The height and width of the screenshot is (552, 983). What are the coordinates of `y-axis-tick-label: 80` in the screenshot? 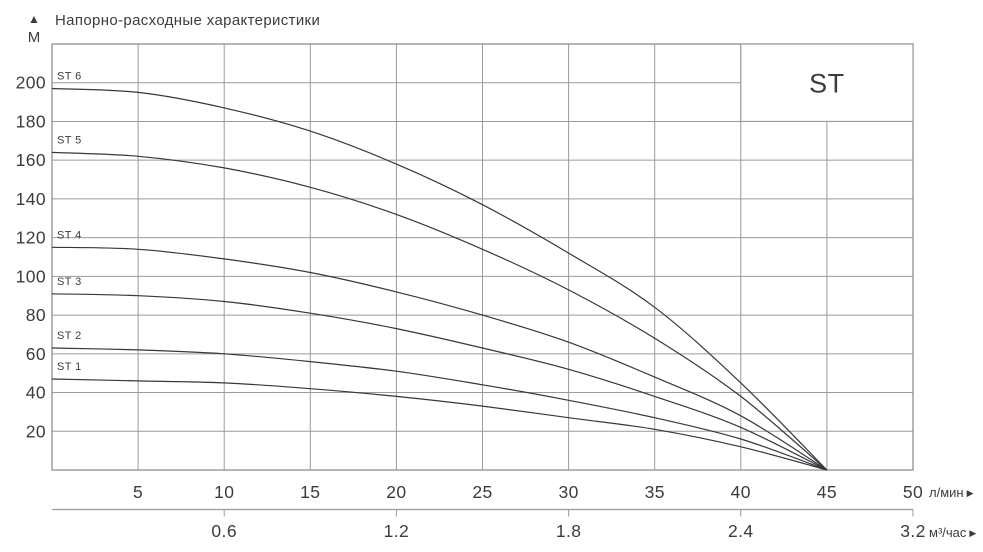 It's located at (36, 315).